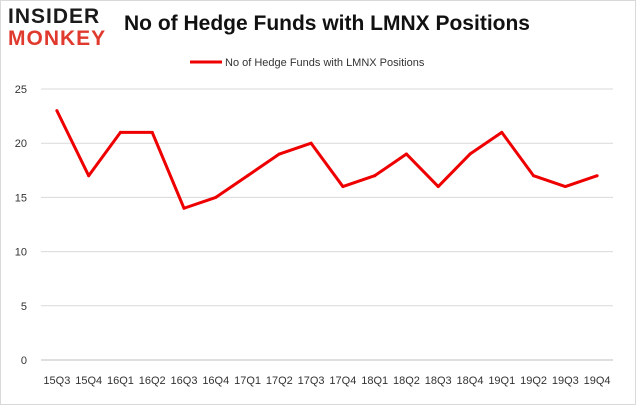 The height and width of the screenshot is (405, 636). I want to click on logo-line-1: INSIDER, so click(54, 16).